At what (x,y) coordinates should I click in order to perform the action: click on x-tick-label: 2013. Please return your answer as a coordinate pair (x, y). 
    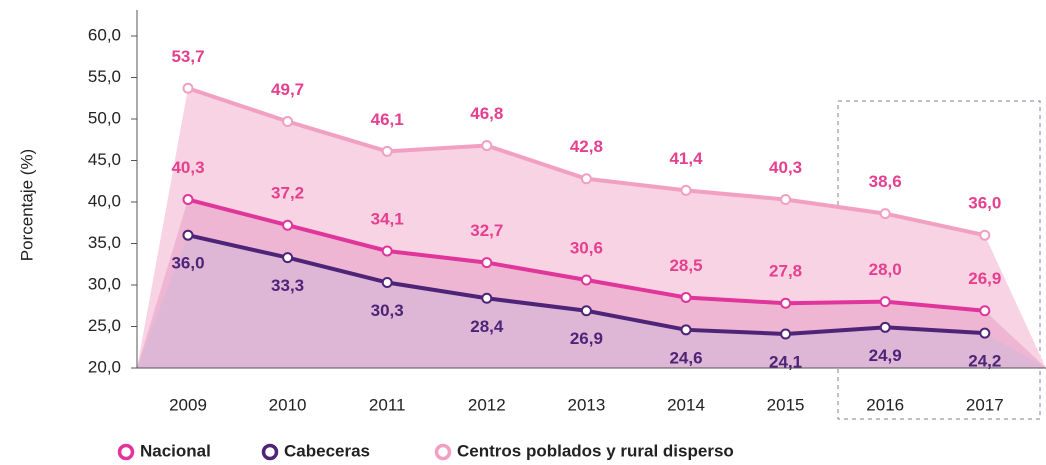
    Looking at the image, I should click on (586, 404).